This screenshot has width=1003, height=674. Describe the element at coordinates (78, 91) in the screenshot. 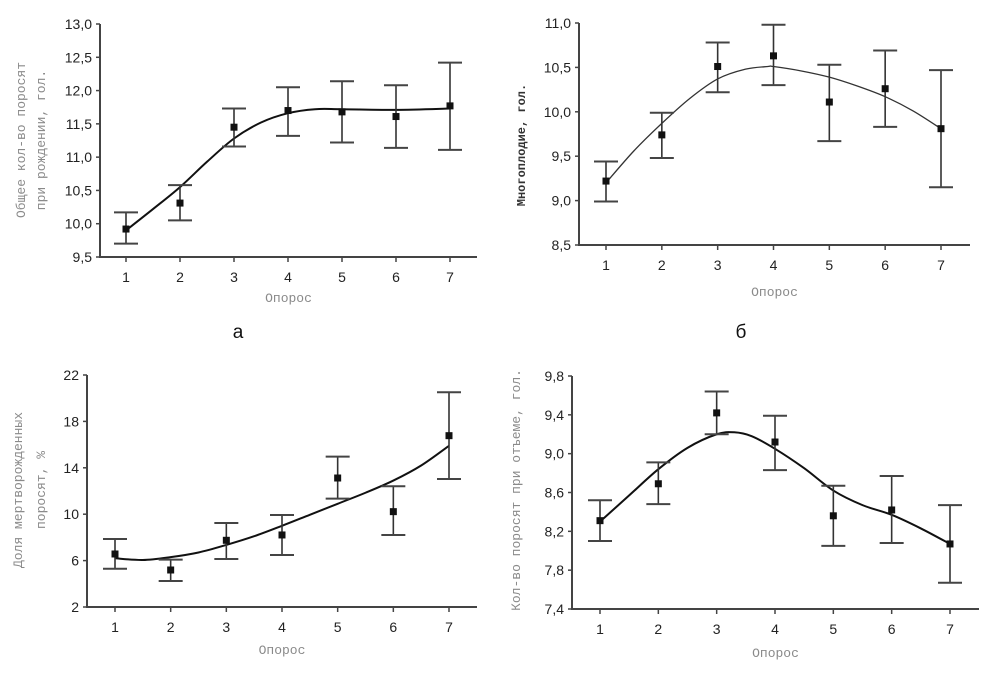

I see `y-tick-label: 12,0` at that location.